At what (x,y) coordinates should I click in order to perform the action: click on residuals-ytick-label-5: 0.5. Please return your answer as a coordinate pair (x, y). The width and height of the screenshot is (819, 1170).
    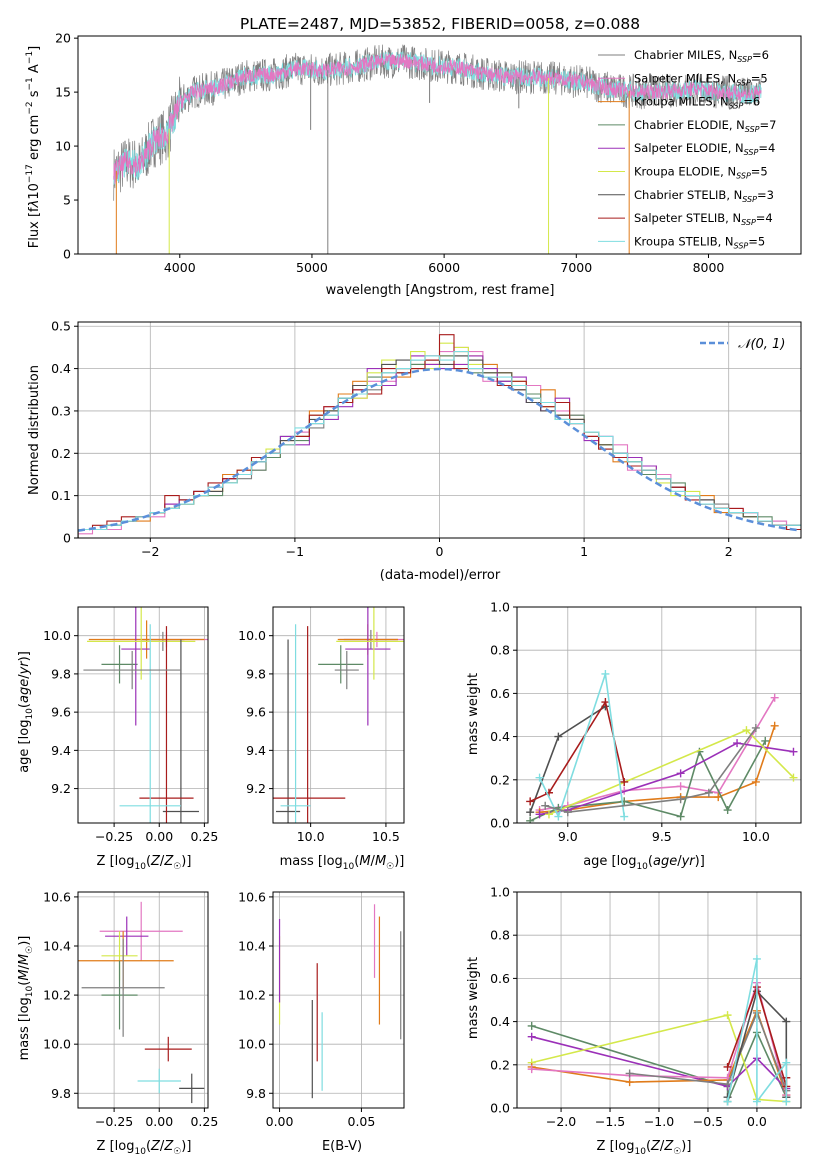
    Looking at the image, I should click on (61, 326).